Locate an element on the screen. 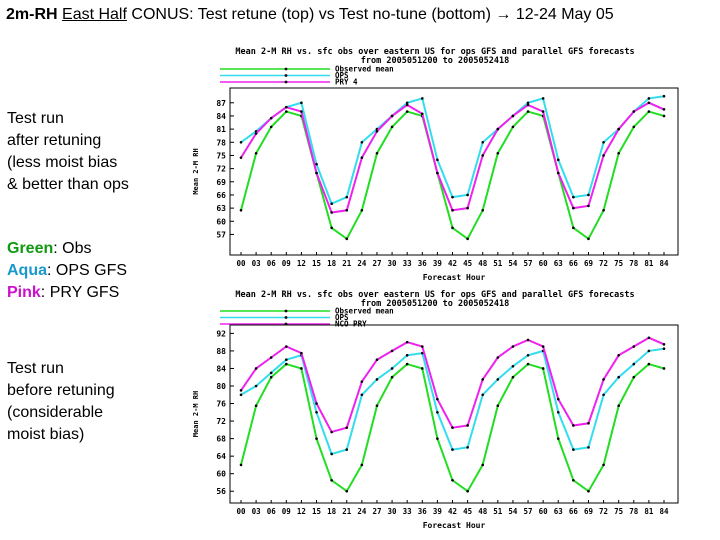 Image resolution: width=720 pixels, height=540 pixels. x-tick-label: 84 is located at coordinates (664, 511).